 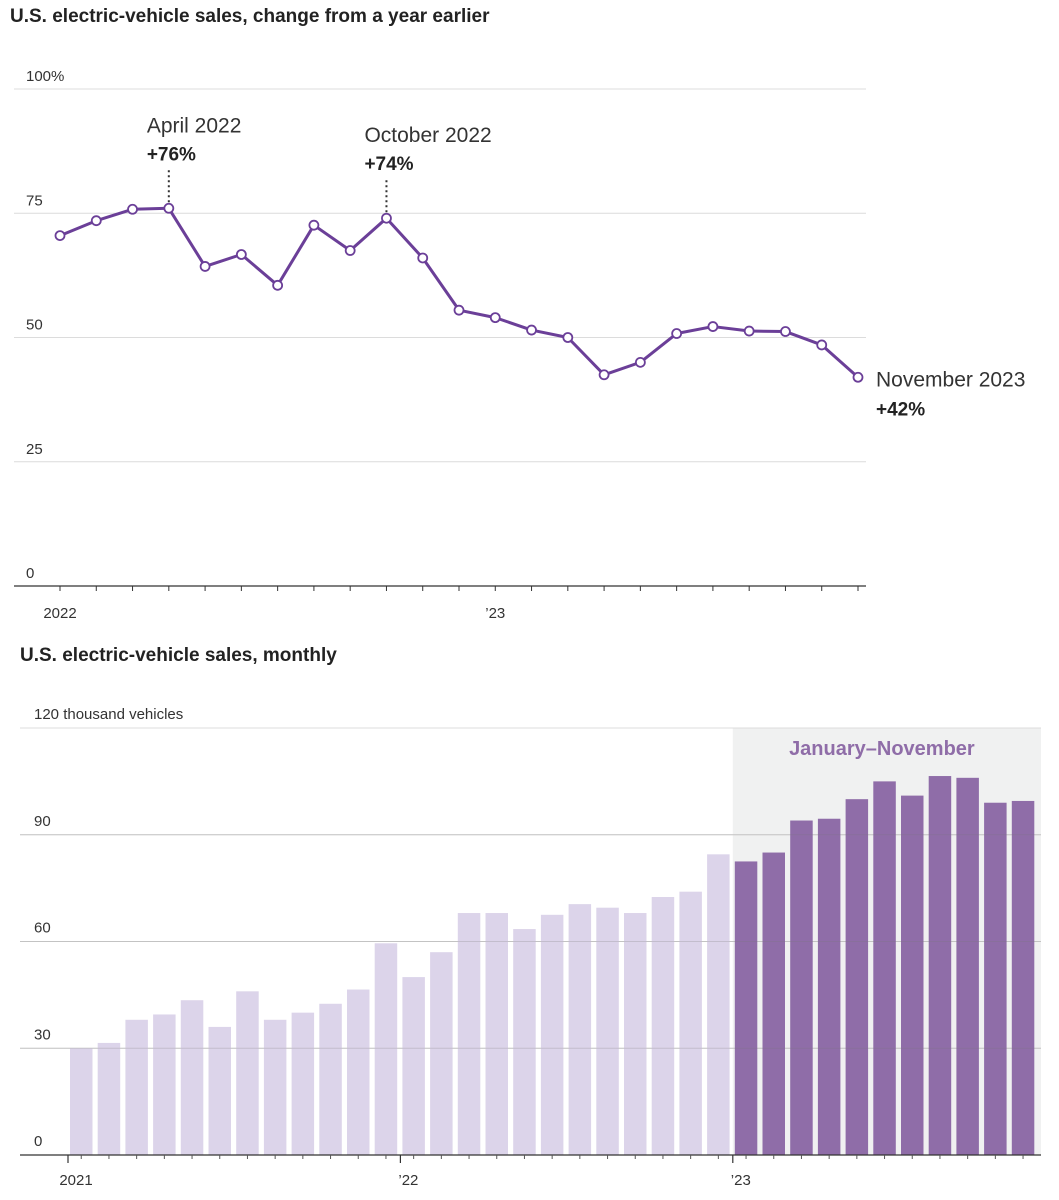 What do you see at coordinates (178, 655) in the screenshot?
I see `bar-chart-title: U.S. electric-vehicle sales, monthly` at bounding box center [178, 655].